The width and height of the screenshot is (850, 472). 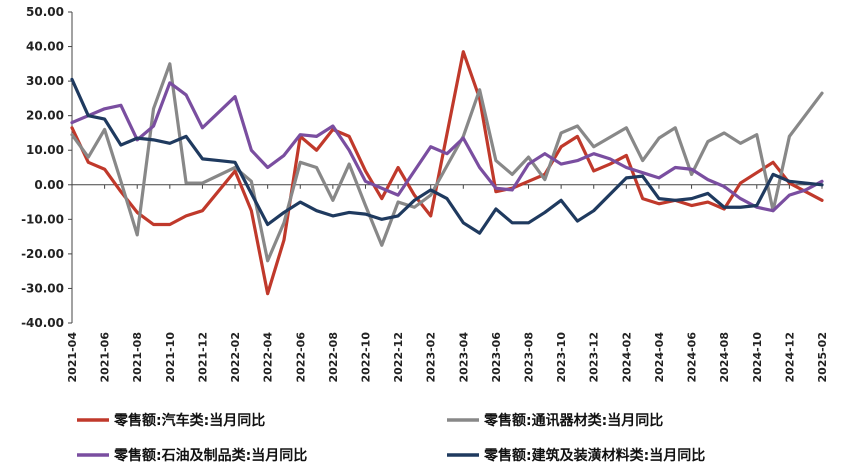 What do you see at coordinates (45, 116) in the screenshot?
I see `y-tick-label: 20.00` at bounding box center [45, 116].